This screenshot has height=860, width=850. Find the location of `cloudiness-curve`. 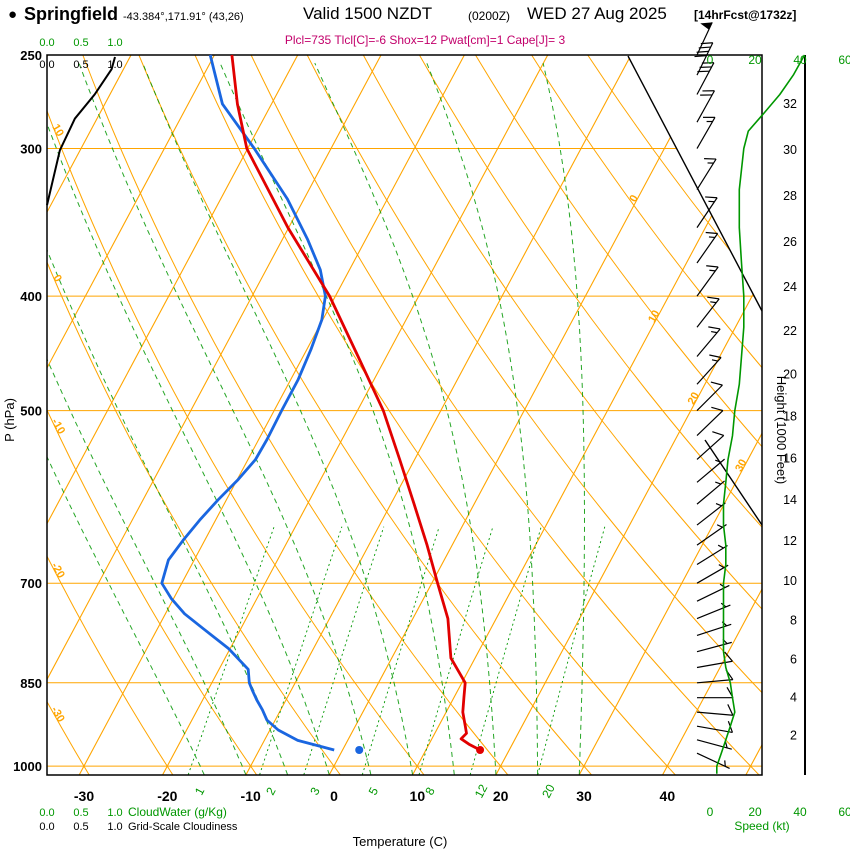

cloudiness-curve is located at coordinates (81, 131).